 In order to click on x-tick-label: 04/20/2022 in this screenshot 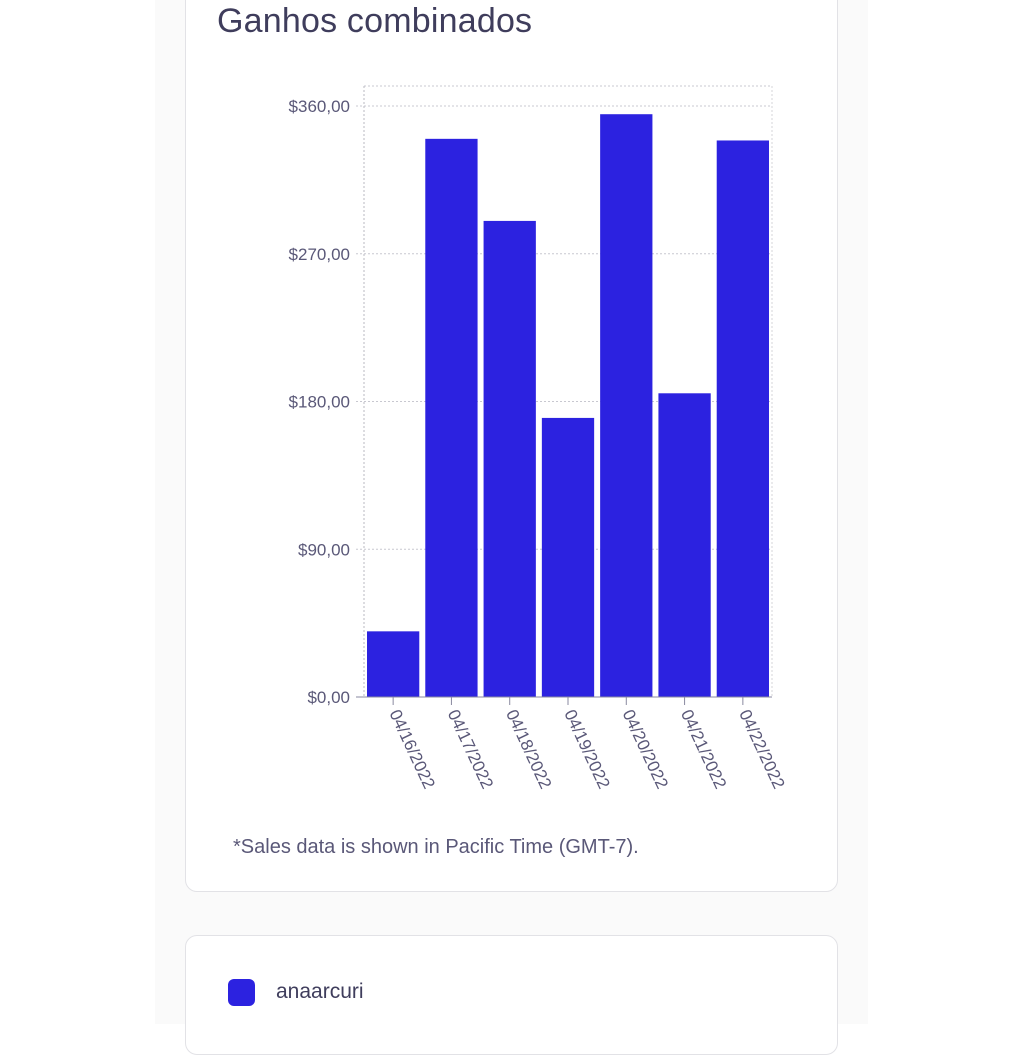, I will do `click(645, 749)`.